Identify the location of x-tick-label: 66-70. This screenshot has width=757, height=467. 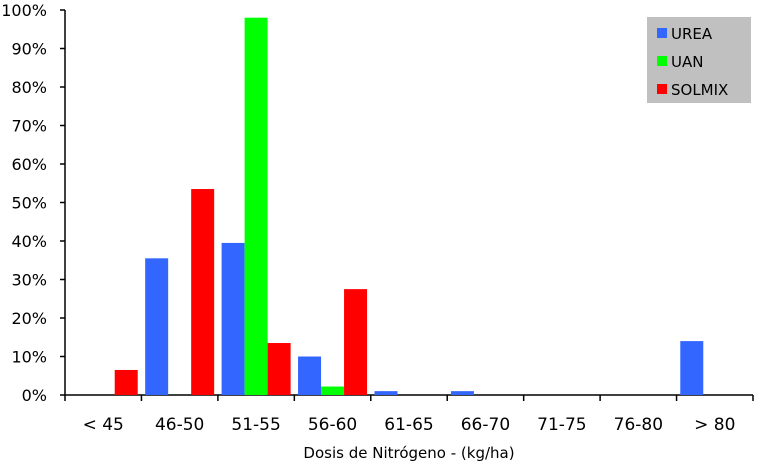
(485, 425).